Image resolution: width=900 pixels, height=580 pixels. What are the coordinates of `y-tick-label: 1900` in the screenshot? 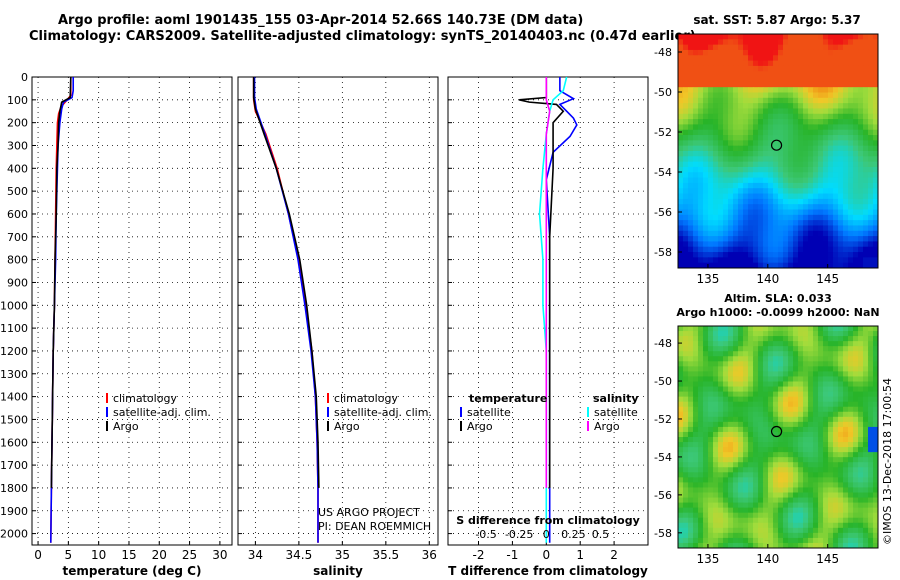 It's located at (14, 511).